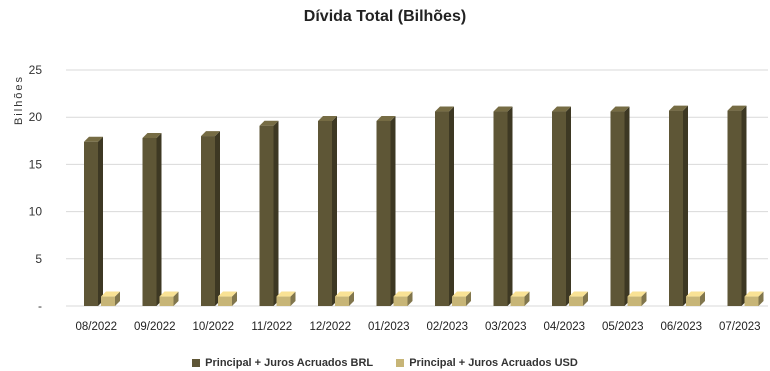 The height and width of the screenshot is (371, 770). What do you see at coordinates (564, 327) in the screenshot?
I see `x-tick-label: 04/2023` at bounding box center [564, 327].